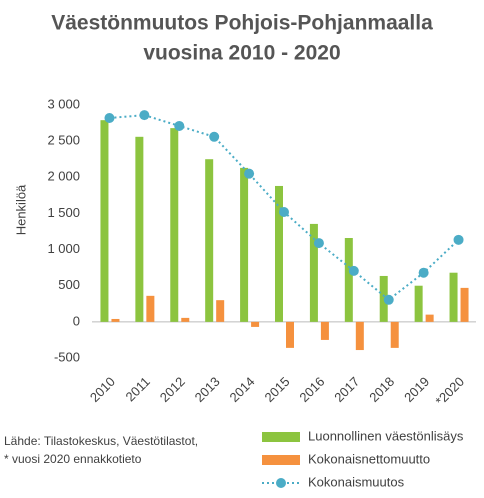 The width and height of the screenshot is (484, 498). What do you see at coordinates (449, 391) in the screenshot?
I see `x-tick-label: *2020` at bounding box center [449, 391].